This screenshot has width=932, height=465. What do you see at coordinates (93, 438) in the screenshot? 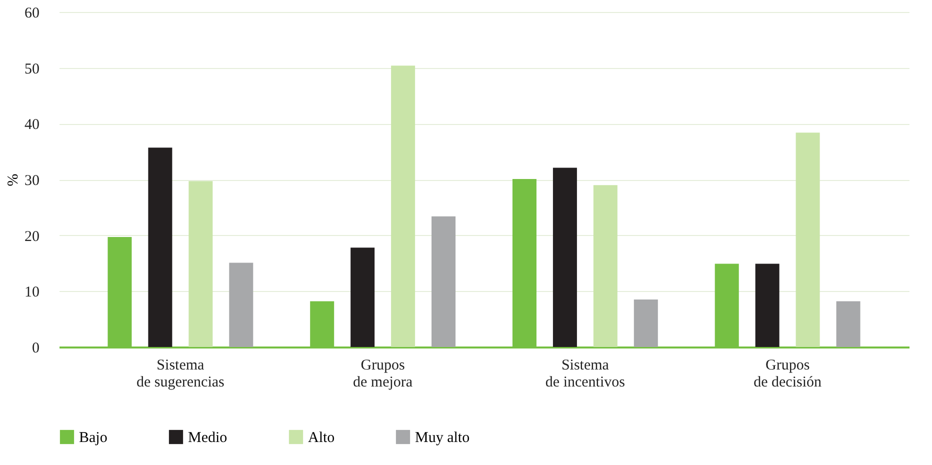
I see `legend-label: Bajo` at bounding box center [93, 438].